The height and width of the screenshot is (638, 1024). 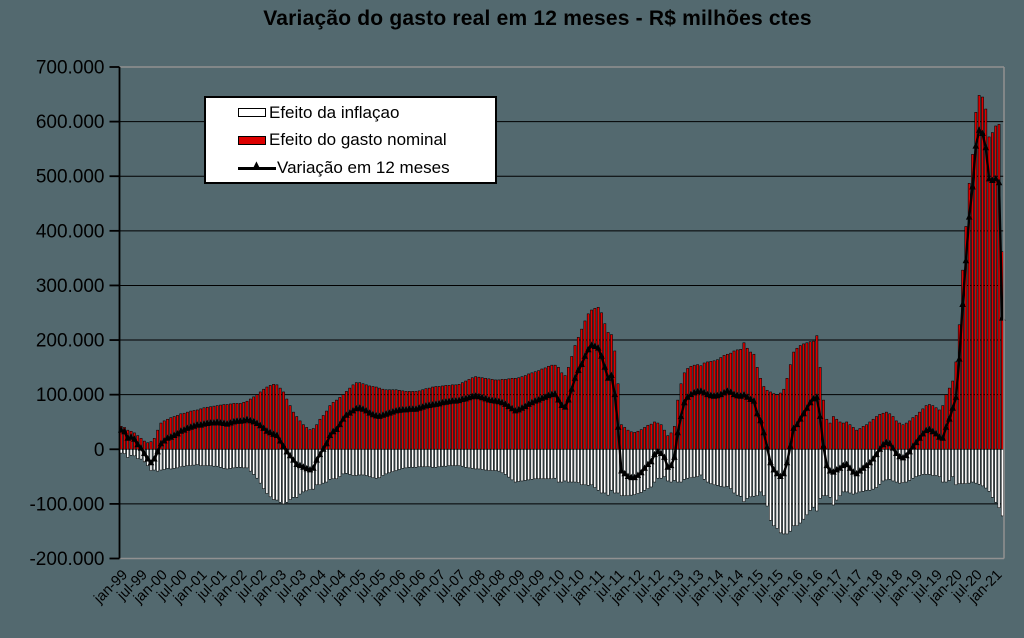 I want to click on y-tick-label: 600.000, so click(x=70, y=122).